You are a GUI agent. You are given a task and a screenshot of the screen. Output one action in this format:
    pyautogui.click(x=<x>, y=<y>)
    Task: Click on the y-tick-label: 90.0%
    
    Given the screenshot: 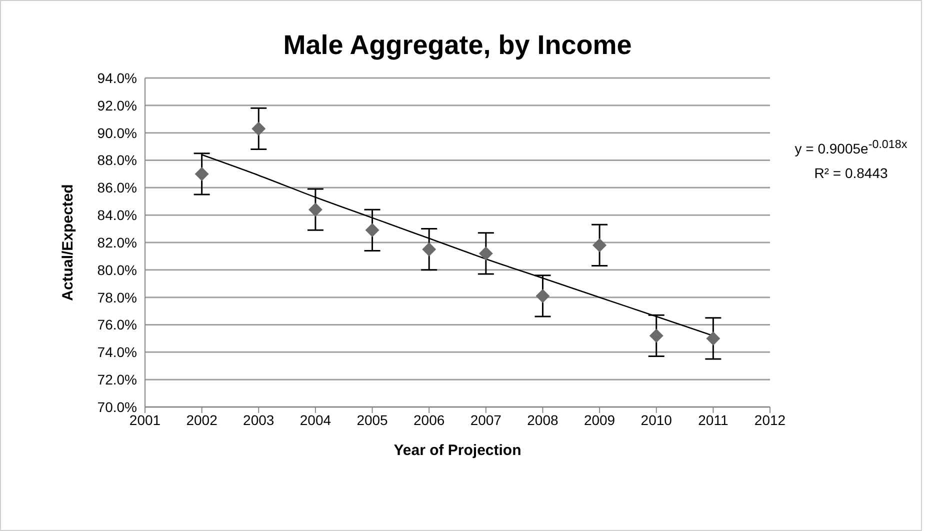 What is the action you would take?
    pyautogui.click(x=117, y=132)
    